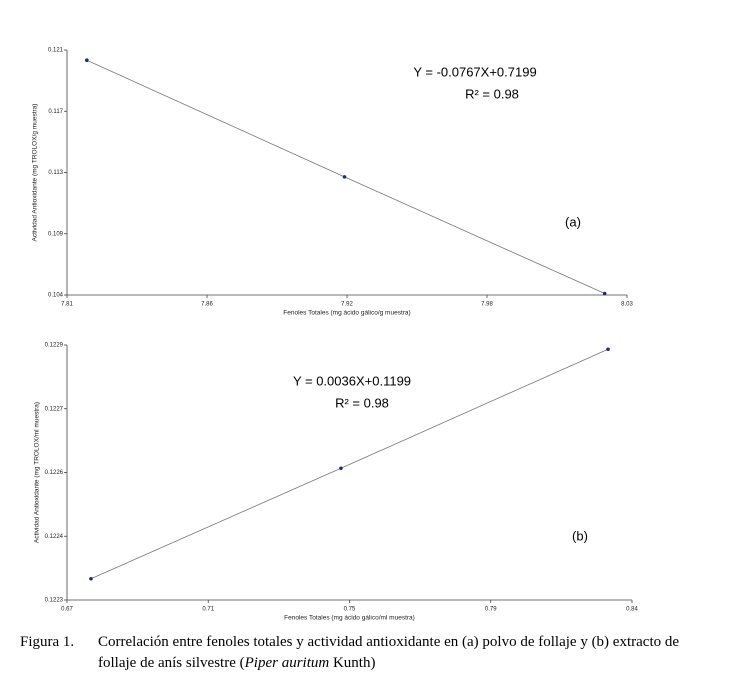  What do you see at coordinates (573, 221) in the screenshot?
I see `annotation: (a)` at bounding box center [573, 221].